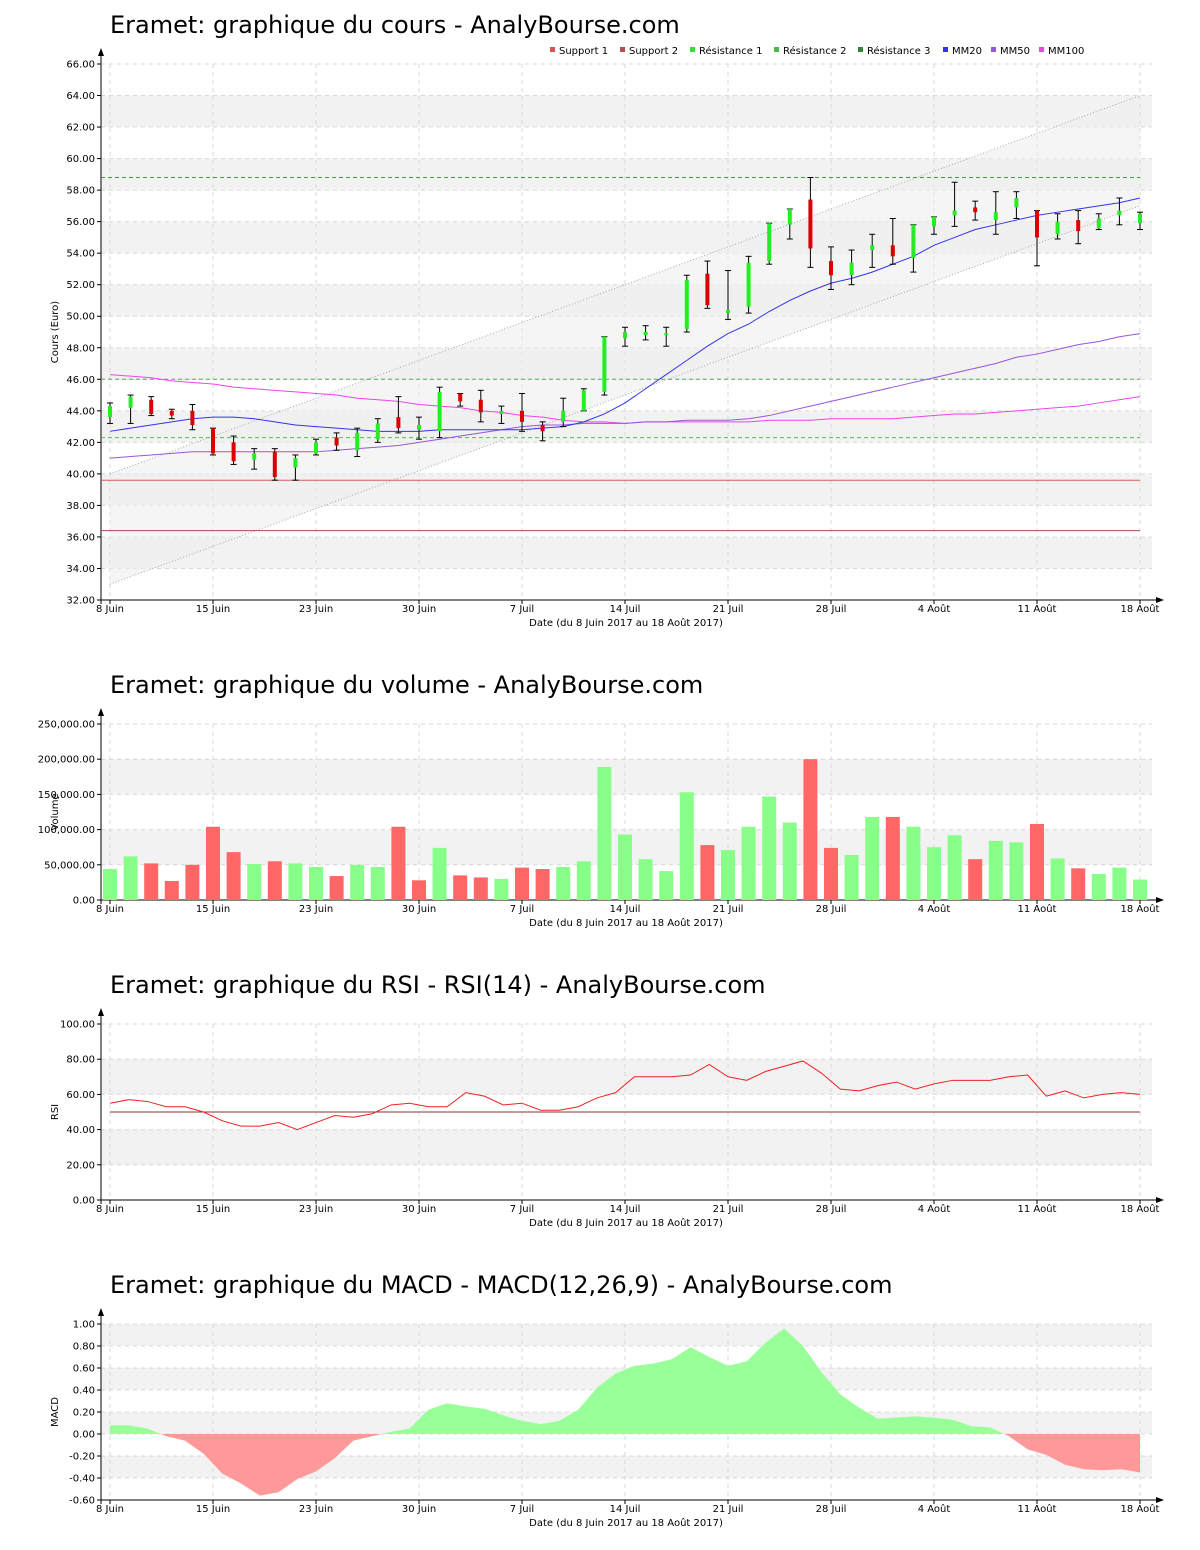 The image size is (1200, 1550). I want to click on y-tick-label: 0.00, so click(84, 1435).